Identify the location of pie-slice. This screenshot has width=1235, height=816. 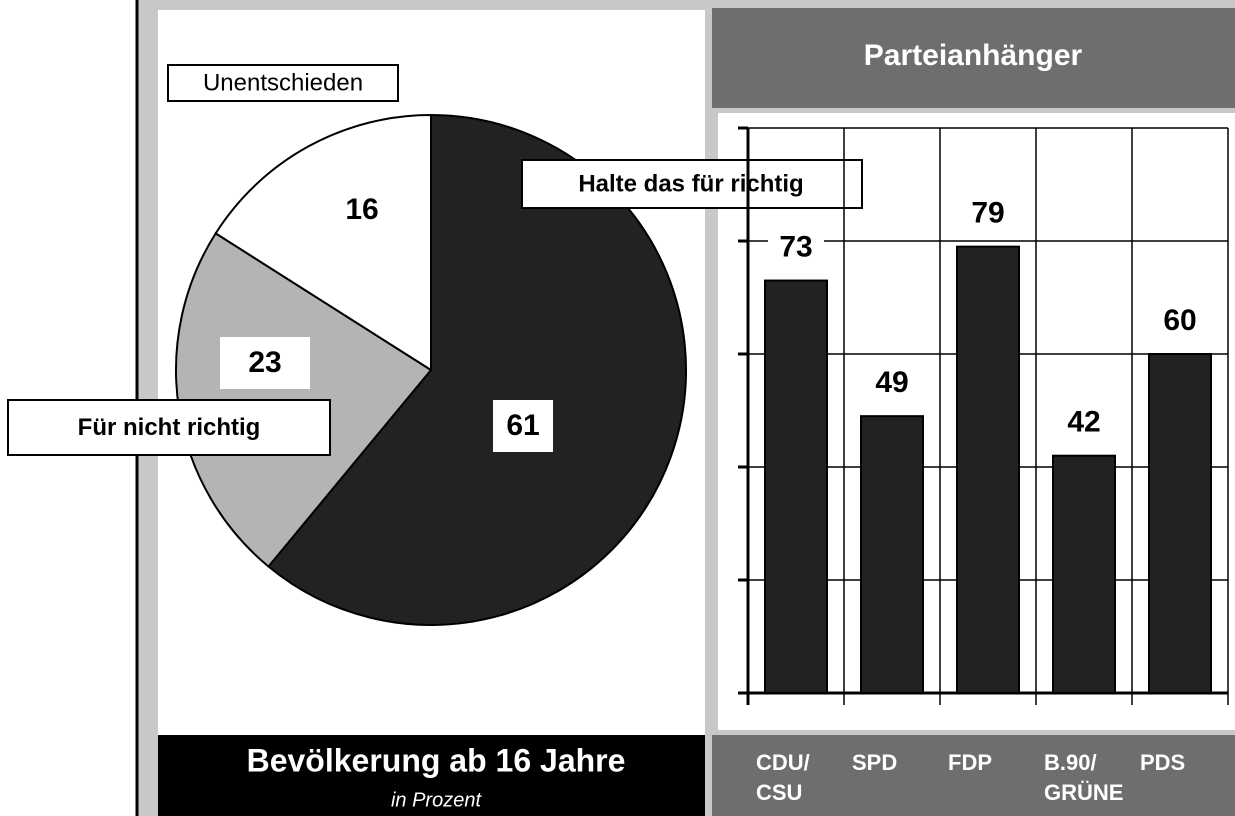
(323, 242).